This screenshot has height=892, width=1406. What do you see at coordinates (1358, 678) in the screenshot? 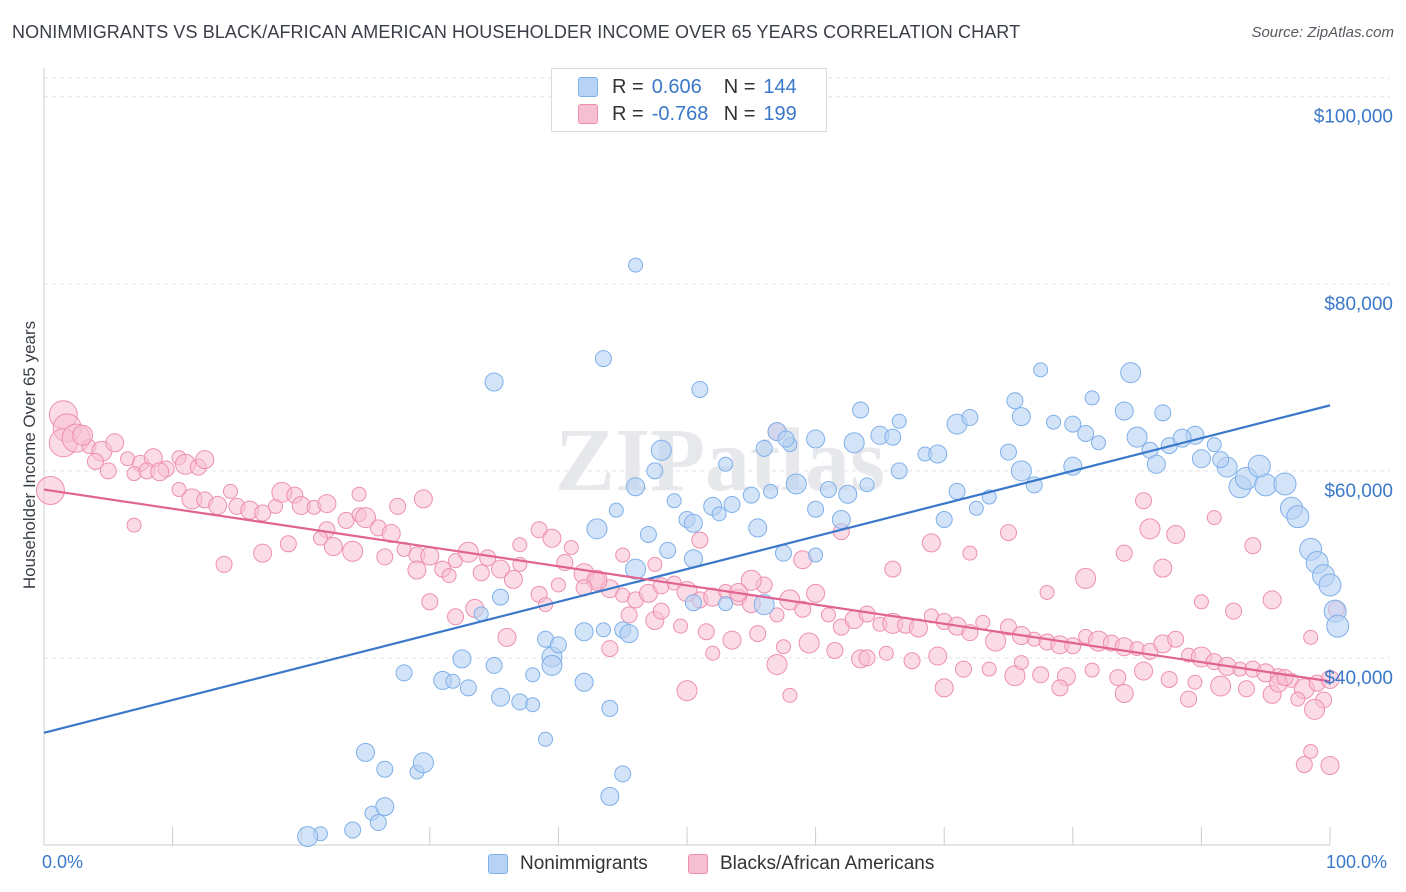
I see `y-tick-label: $40,000` at bounding box center [1358, 678].